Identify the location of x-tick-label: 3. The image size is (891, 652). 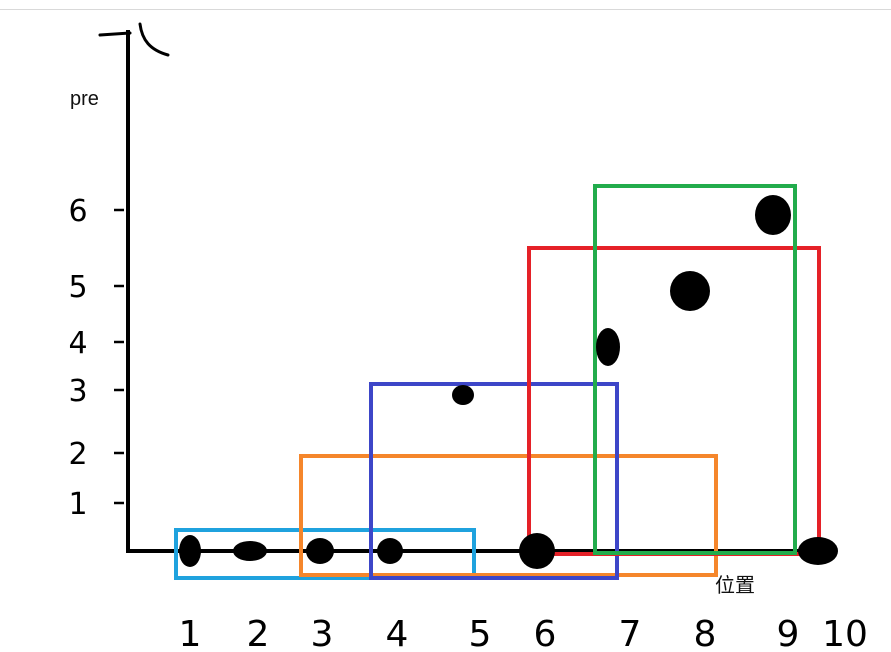
(322, 633).